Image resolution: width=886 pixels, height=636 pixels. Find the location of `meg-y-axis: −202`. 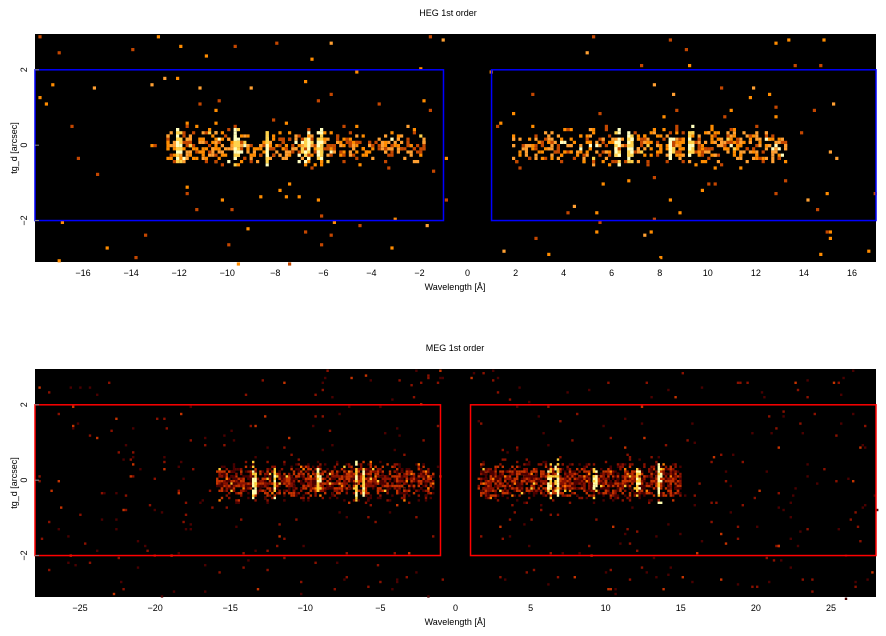

meg-y-axis: −202 is located at coordinates (29, 481).